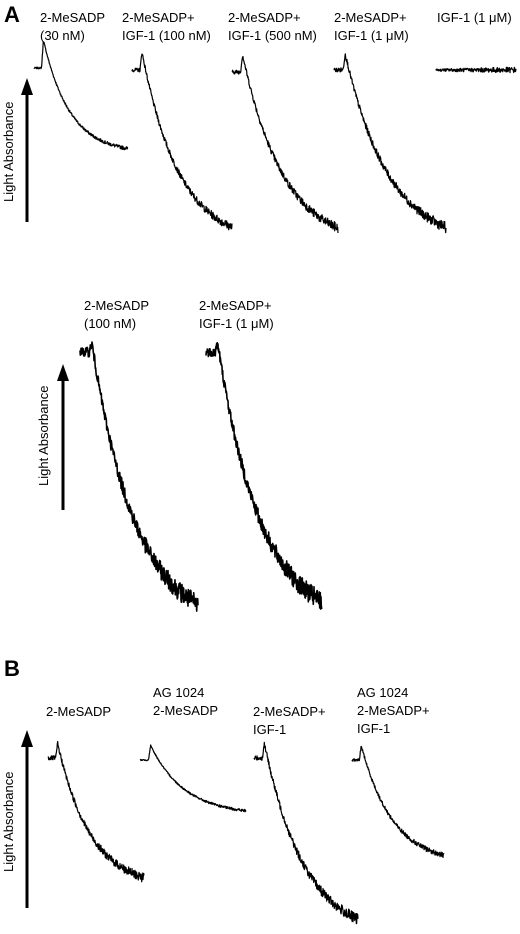 The image size is (520, 934). I want to click on condition-label-1-1: 2-MeSADP+ IGF-1 (1 μM), so click(236, 314).